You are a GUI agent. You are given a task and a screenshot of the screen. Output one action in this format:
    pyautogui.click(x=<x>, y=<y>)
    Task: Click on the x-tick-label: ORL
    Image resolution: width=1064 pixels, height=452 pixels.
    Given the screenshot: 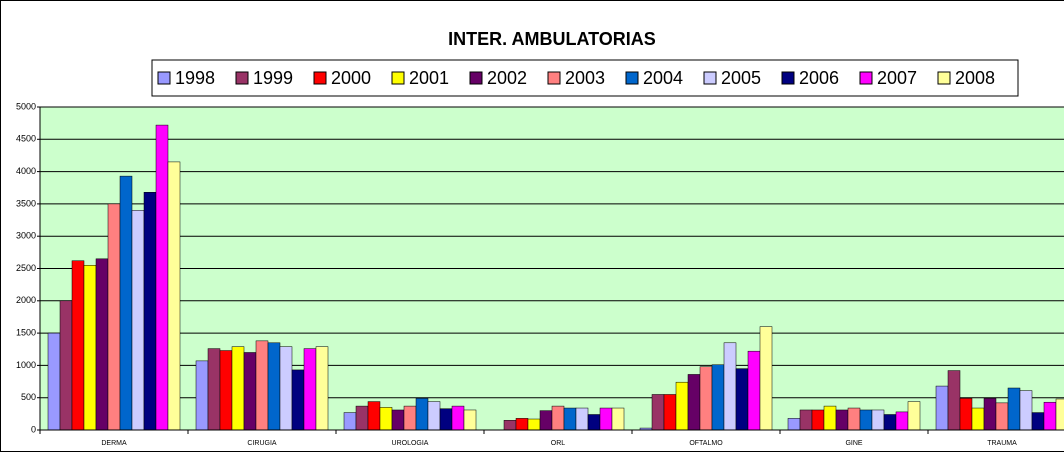 What is the action you would take?
    pyautogui.click(x=558, y=443)
    